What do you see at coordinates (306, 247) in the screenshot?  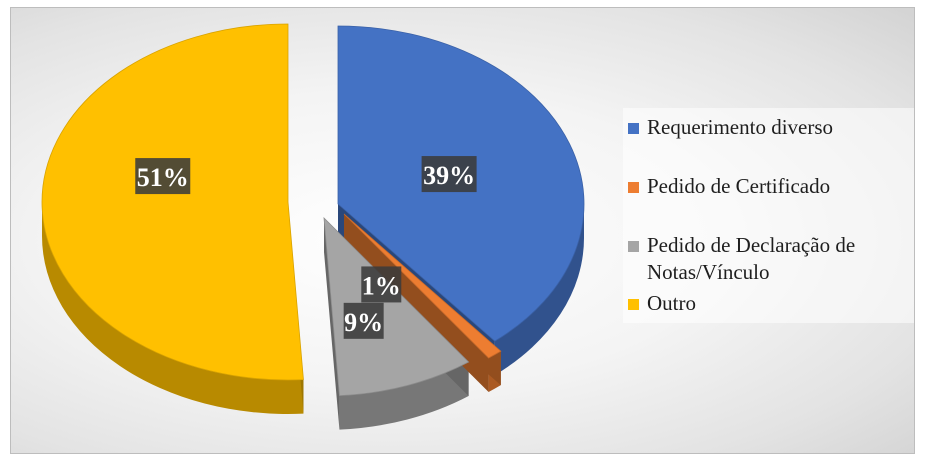 I see `pie-data-labels: 39% 1% 9% 51%` at bounding box center [306, 247].